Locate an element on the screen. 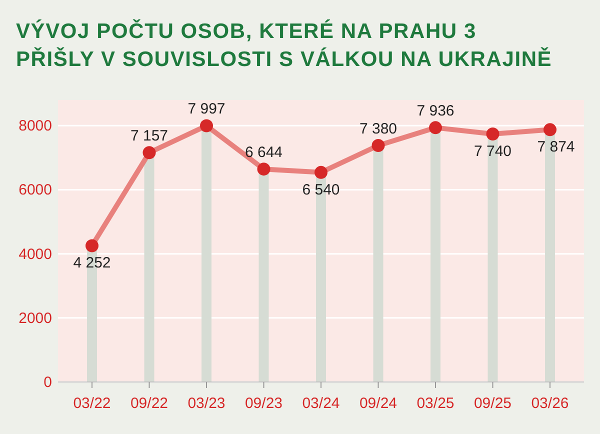 This screenshot has width=600, height=434. x-tick-label: 09/25 is located at coordinates (493, 403).